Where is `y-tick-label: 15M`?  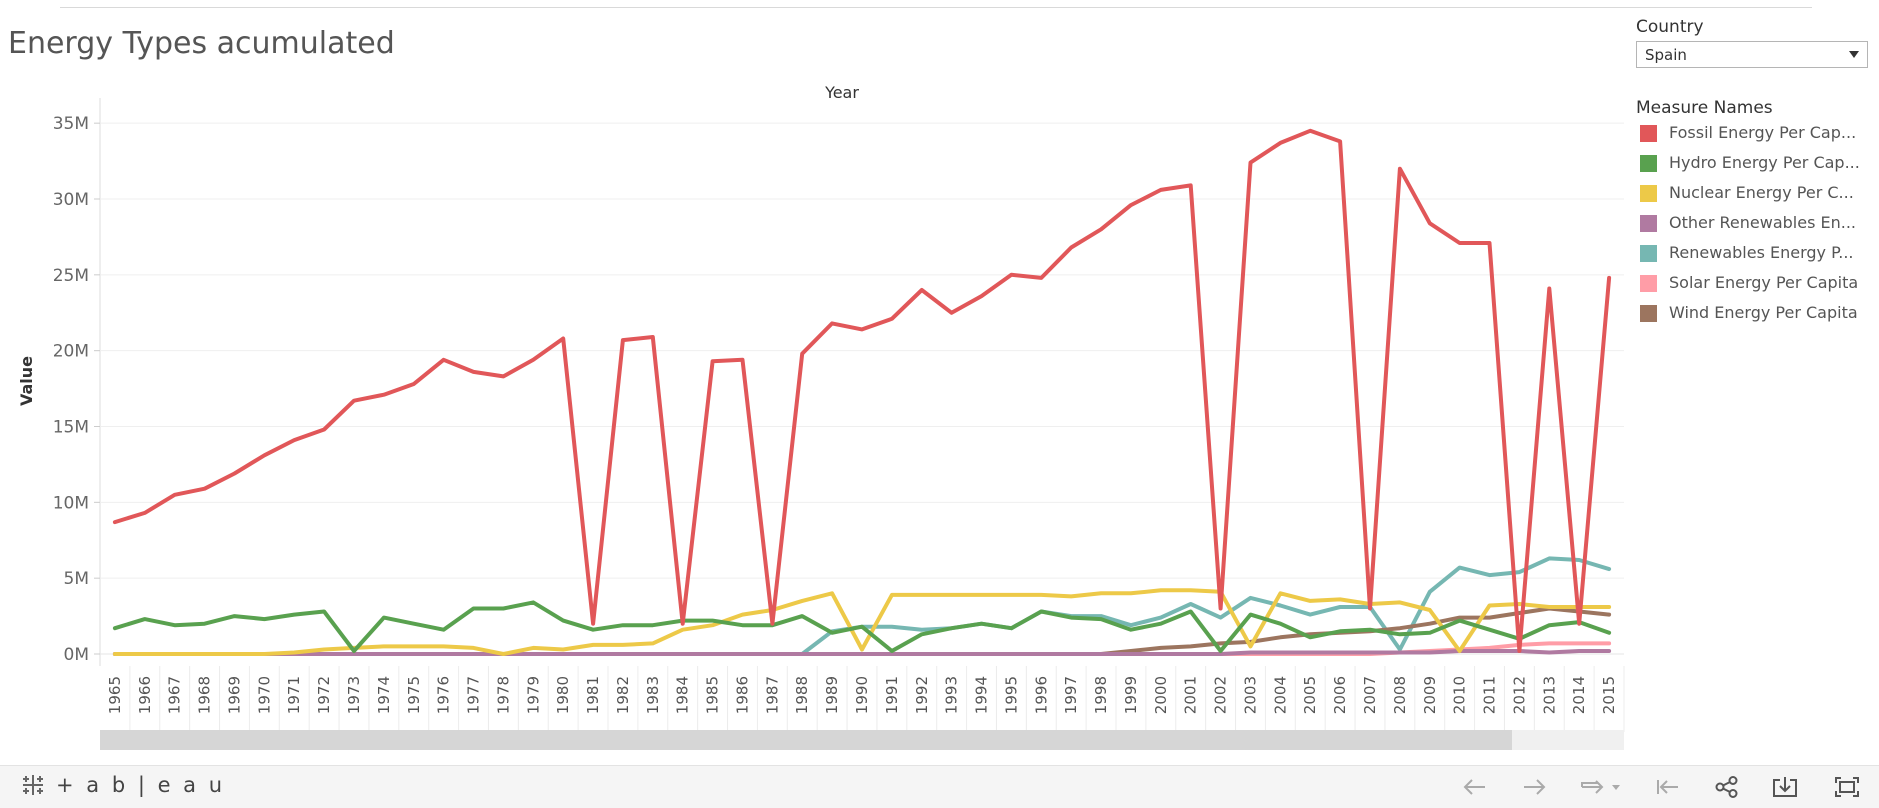 y-tick-label: 15M is located at coordinates (71, 428).